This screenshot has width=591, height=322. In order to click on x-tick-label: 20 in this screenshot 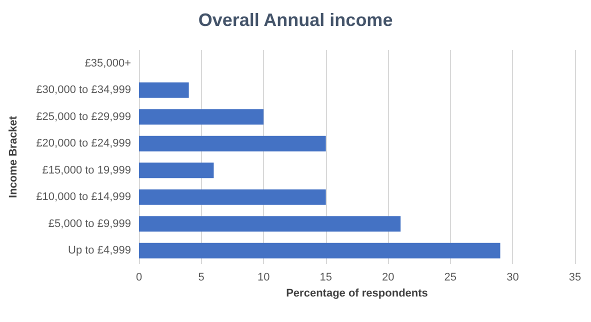, I will do `click(388, 278)`.